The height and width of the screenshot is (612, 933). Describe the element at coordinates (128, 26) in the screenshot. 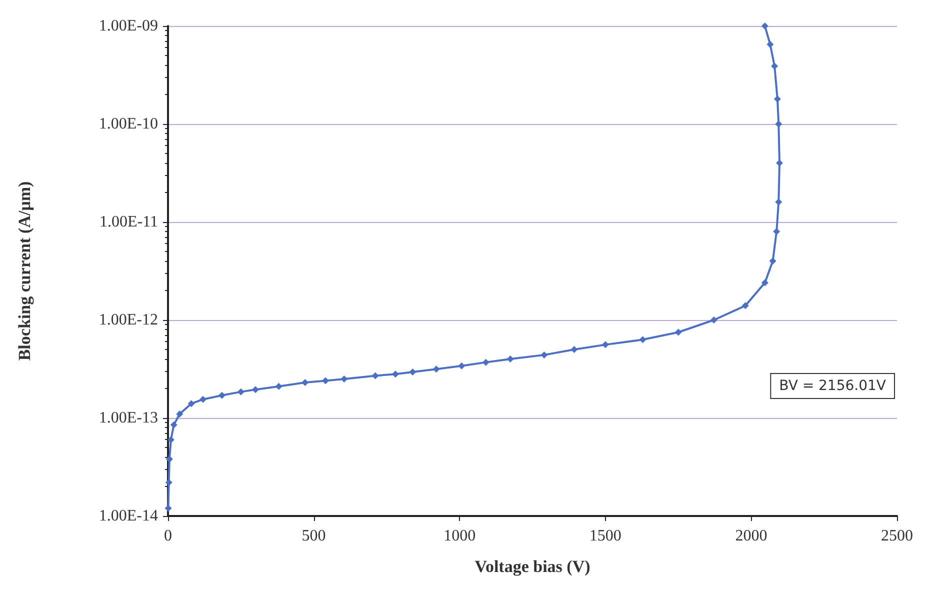

I see `y-tick-label: 1.00E-09` at that location.